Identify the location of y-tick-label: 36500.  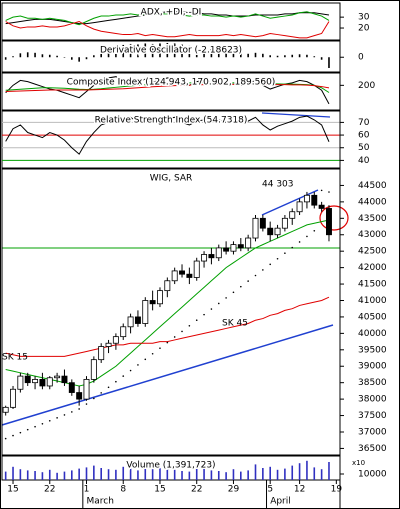
(372, 449).